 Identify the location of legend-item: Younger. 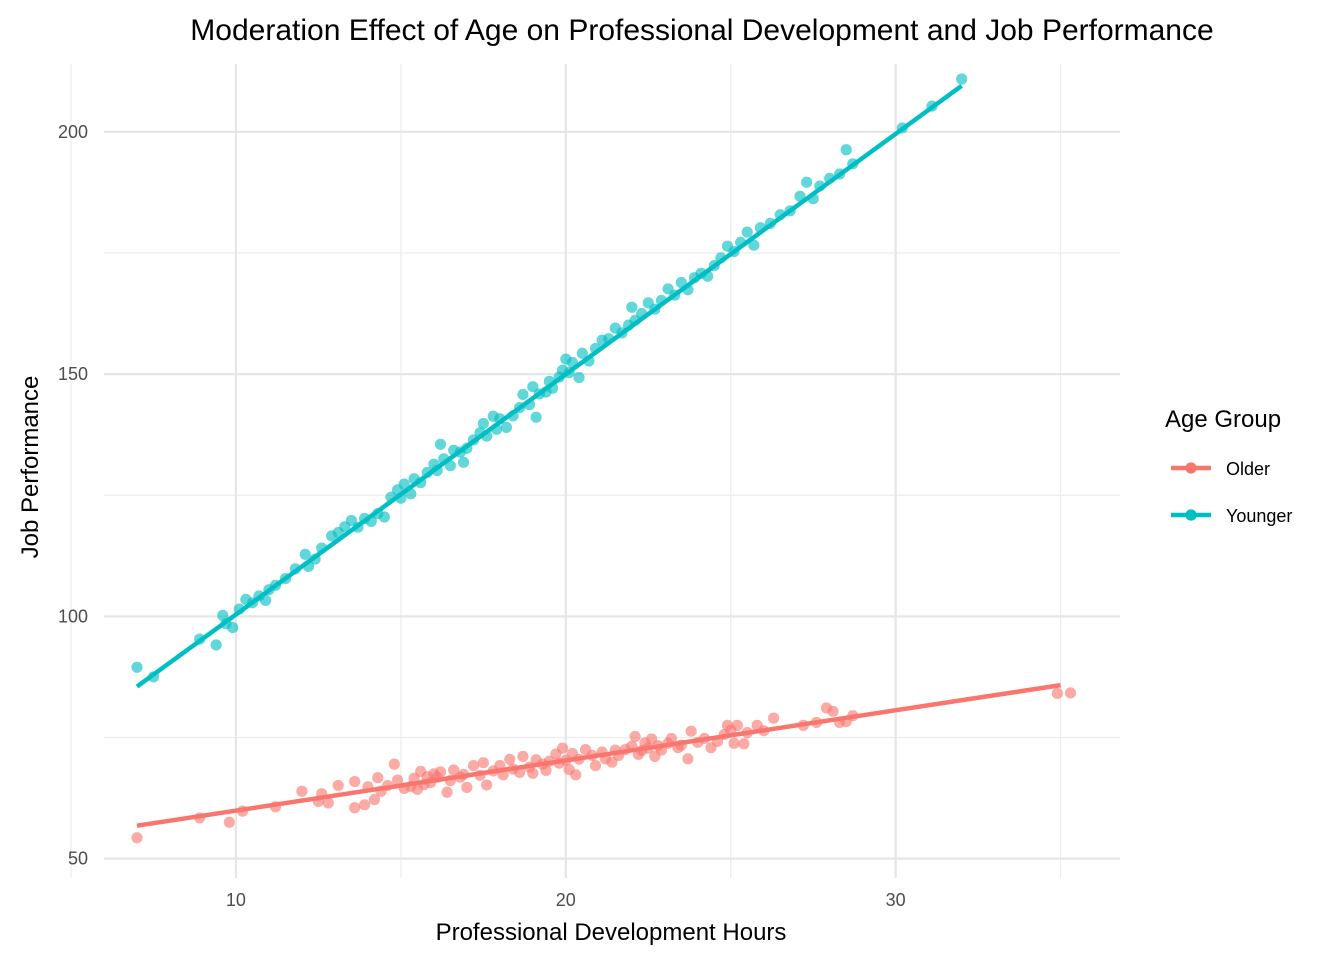
(1231, 516).